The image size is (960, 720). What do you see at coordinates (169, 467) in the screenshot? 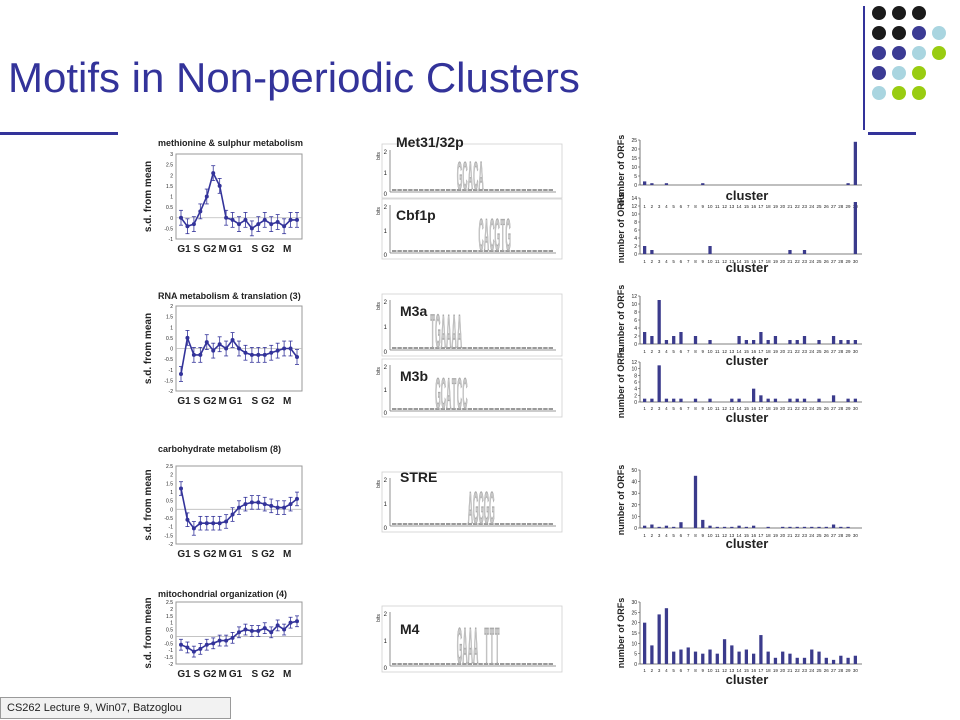
I see `y-tick-label: 2.5` at bounding box center [169, 467].